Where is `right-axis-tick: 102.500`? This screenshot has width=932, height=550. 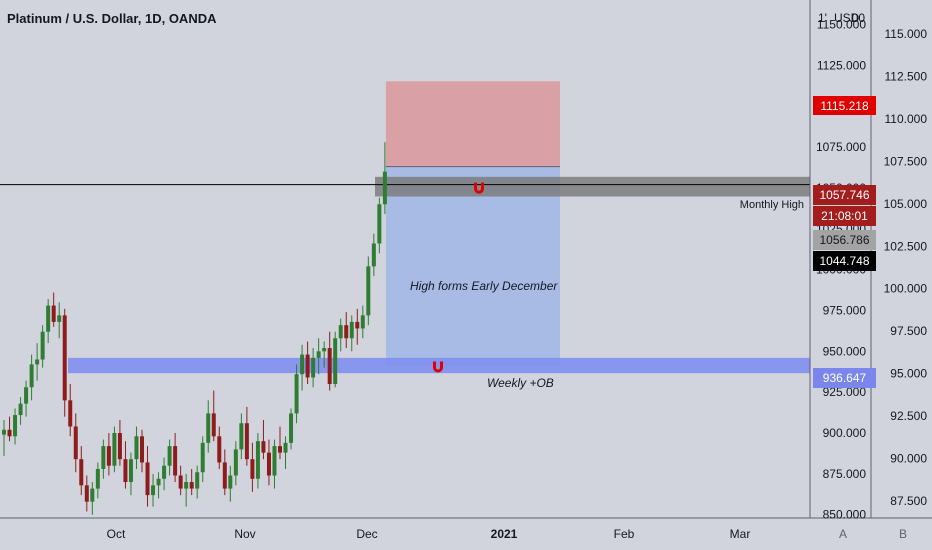
right-axis-tick: 102.500 is located at coordinates (906, 246).